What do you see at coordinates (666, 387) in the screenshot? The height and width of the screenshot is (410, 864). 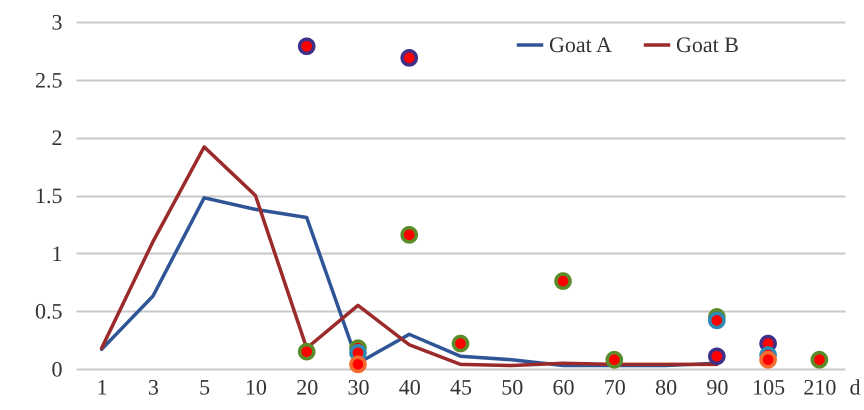 I see `x-tick-label: 80` at bounding box center [666, 387].